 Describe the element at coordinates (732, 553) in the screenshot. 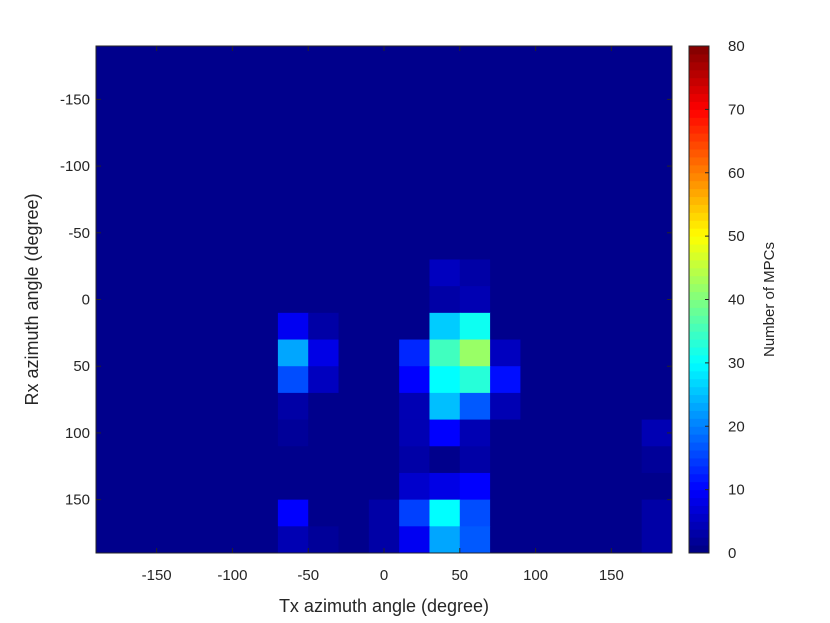

I see `colorbar-tick-label: 0` at that location.